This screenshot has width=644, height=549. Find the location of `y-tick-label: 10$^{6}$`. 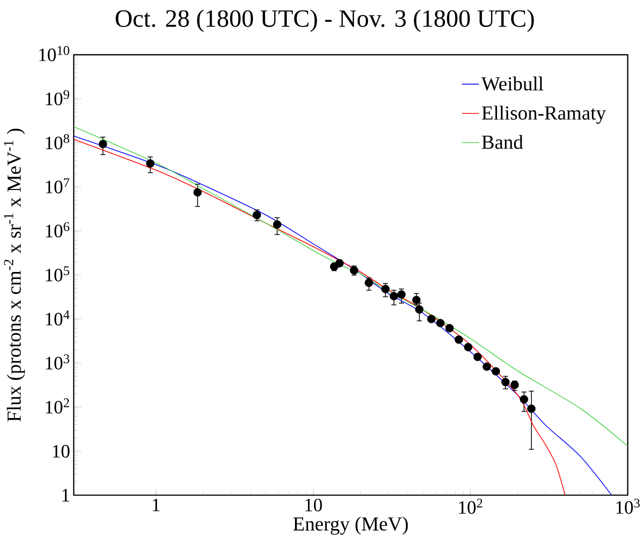

y-tick-label: 10$^{6}$ is located at coordinates (58, 230).